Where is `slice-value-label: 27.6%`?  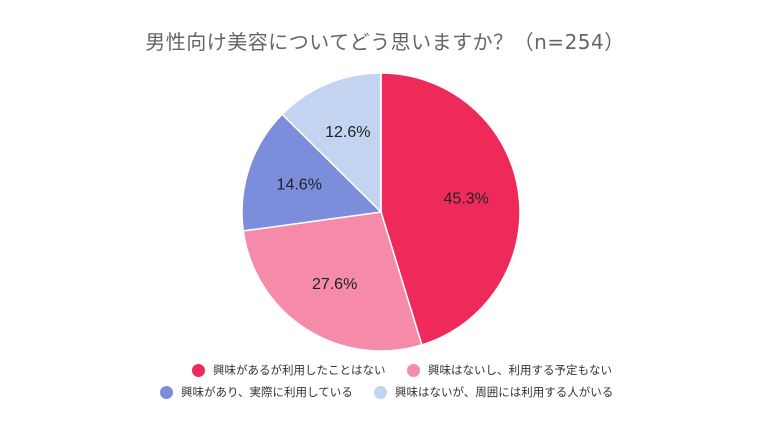
slice-value-label: 27.6% is located at coordinates (334, 284).